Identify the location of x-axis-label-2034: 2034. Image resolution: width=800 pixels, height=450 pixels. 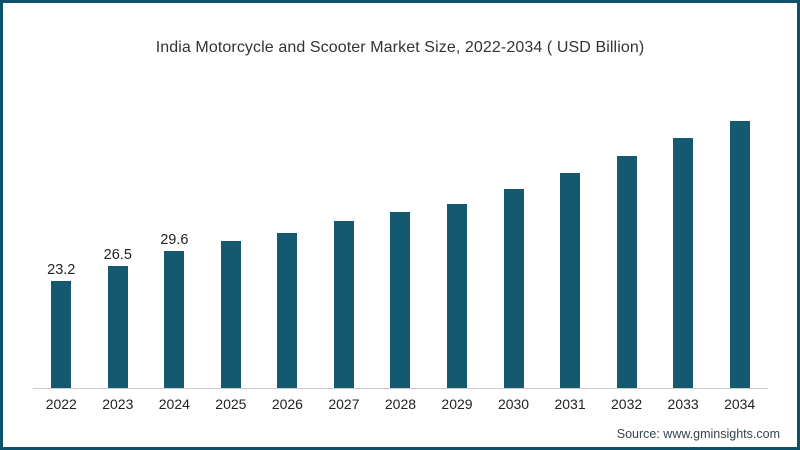
(740, 404).